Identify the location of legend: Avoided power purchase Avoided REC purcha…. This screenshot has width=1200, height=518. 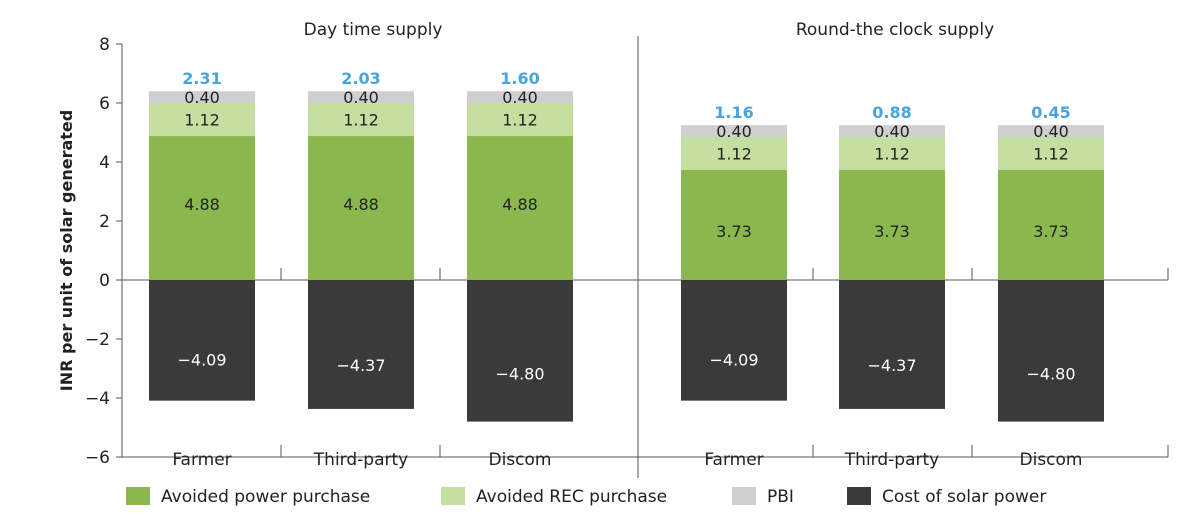
(586, 497).